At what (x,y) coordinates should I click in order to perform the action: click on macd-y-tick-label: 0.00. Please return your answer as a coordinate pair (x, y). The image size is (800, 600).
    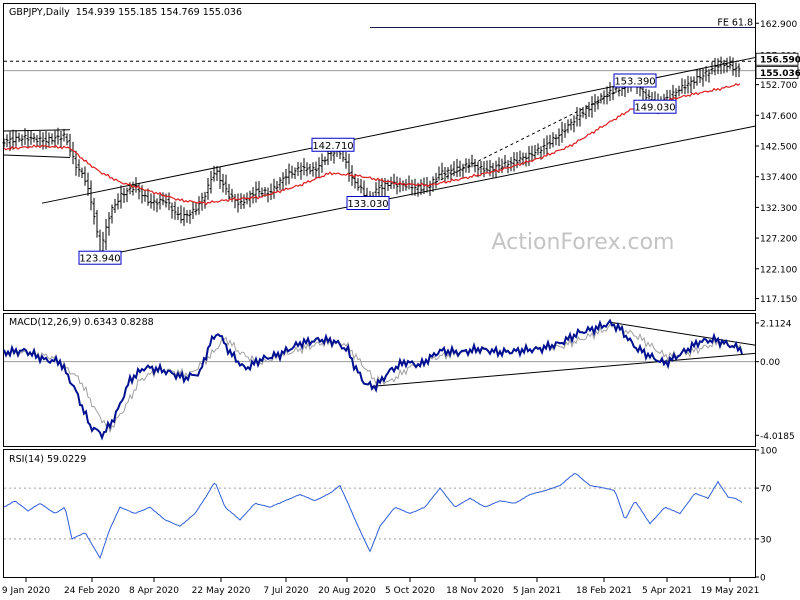
    Looking at the image, I should click on (770, 363).